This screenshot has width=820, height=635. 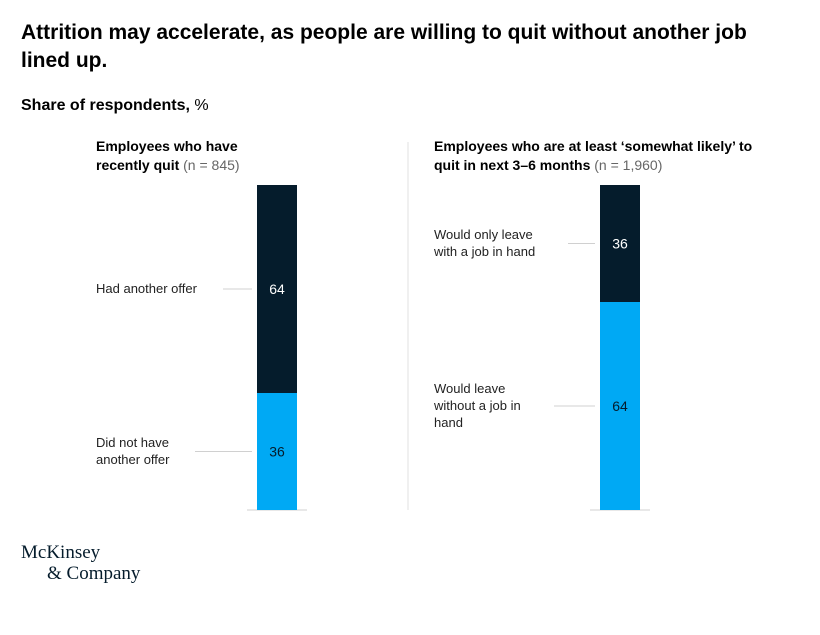 What do you see at coordinates (477, 405) in the screenshot?
I see `series-label: Would leave without a job in hand` at bounding box center [477, 405].